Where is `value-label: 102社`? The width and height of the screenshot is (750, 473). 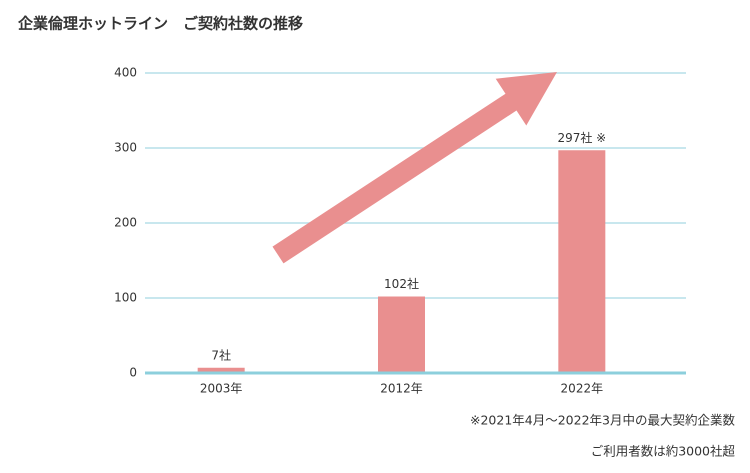 value-label: 102社 is located at coordinates (401, 283).